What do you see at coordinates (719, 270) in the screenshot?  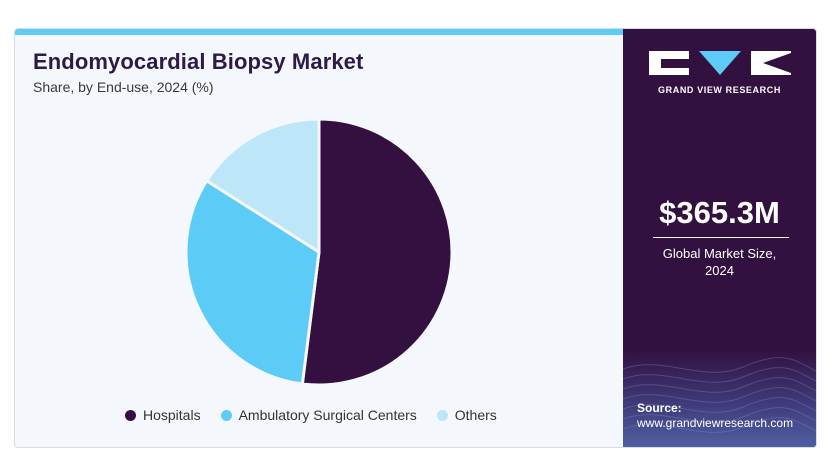 I see `market-size-label-line2: 2024` at bounding box center [719, 270].